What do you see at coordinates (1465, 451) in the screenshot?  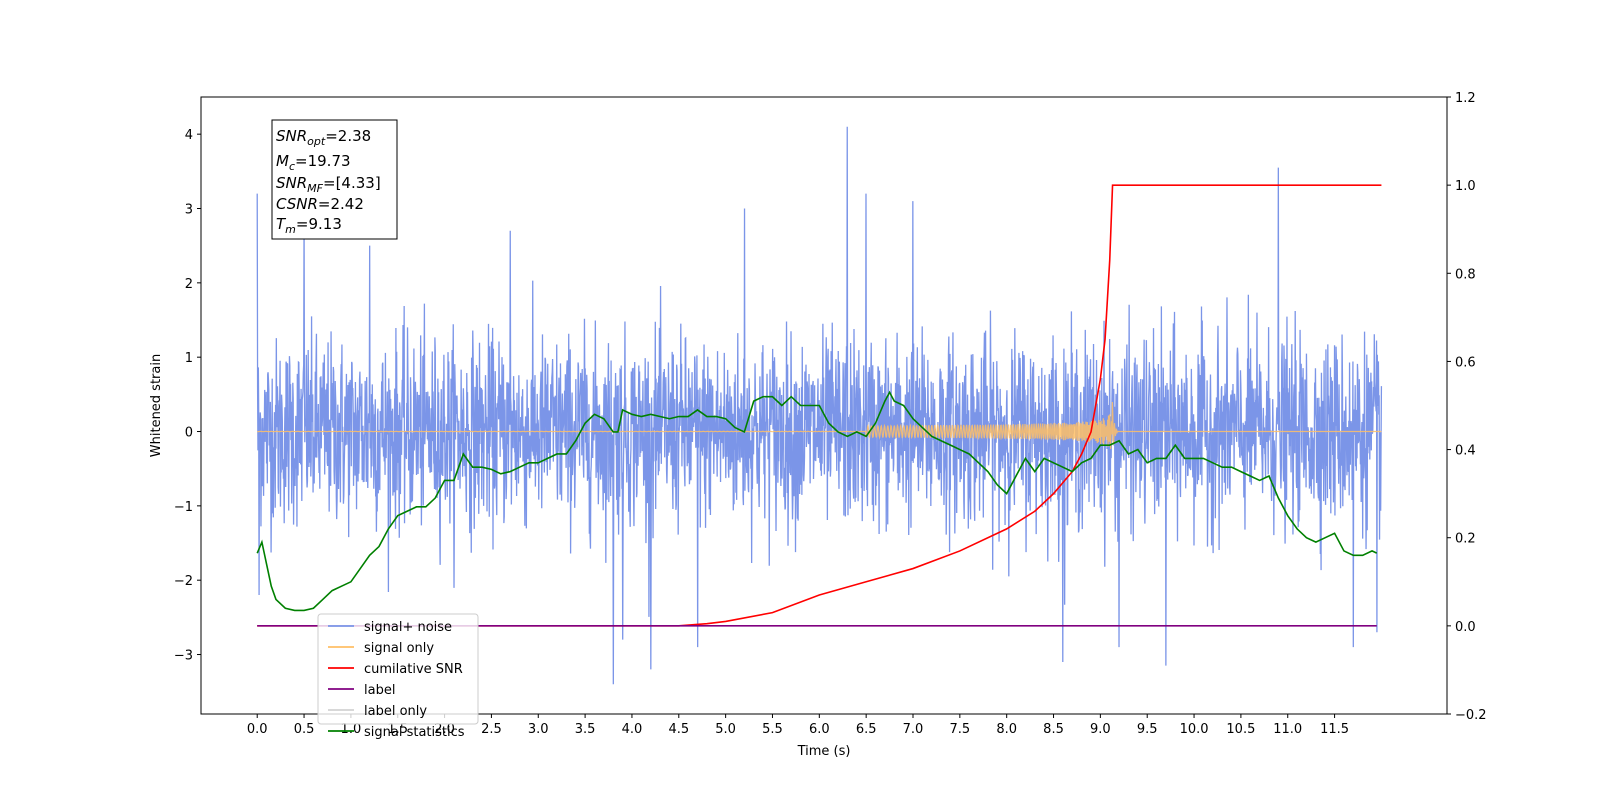 I see `y-right-tick-label: 0.4` at bounding box center [1465, 451].